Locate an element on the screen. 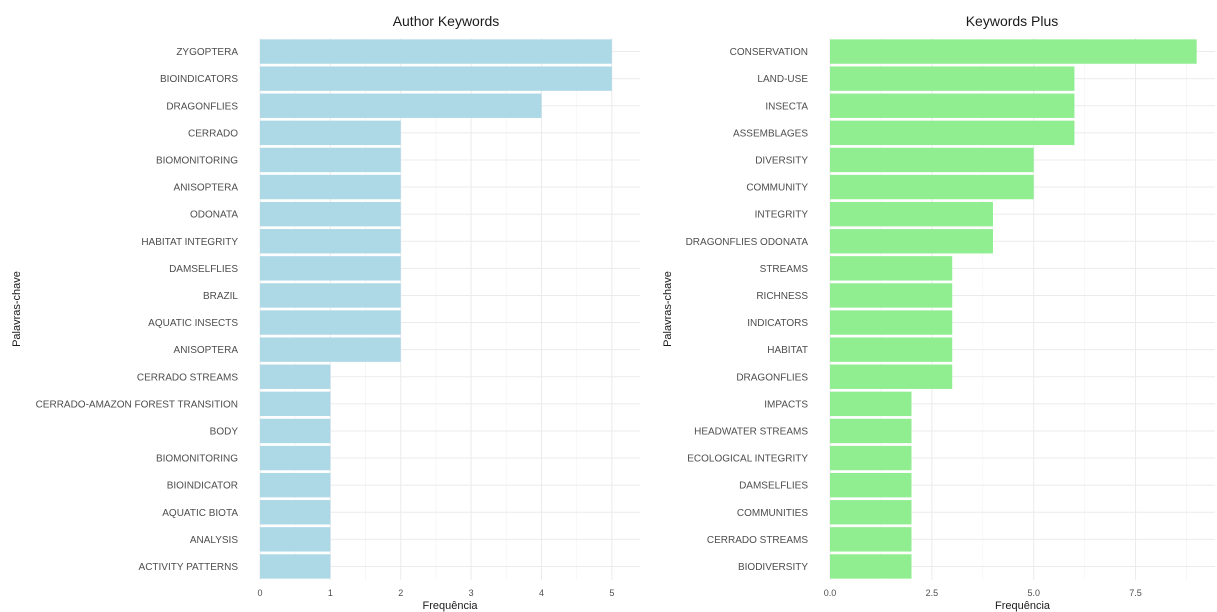 This screenshot has height=612, width=1217. x-tick-label: 7.5 is located at coordinates (1135, 593).